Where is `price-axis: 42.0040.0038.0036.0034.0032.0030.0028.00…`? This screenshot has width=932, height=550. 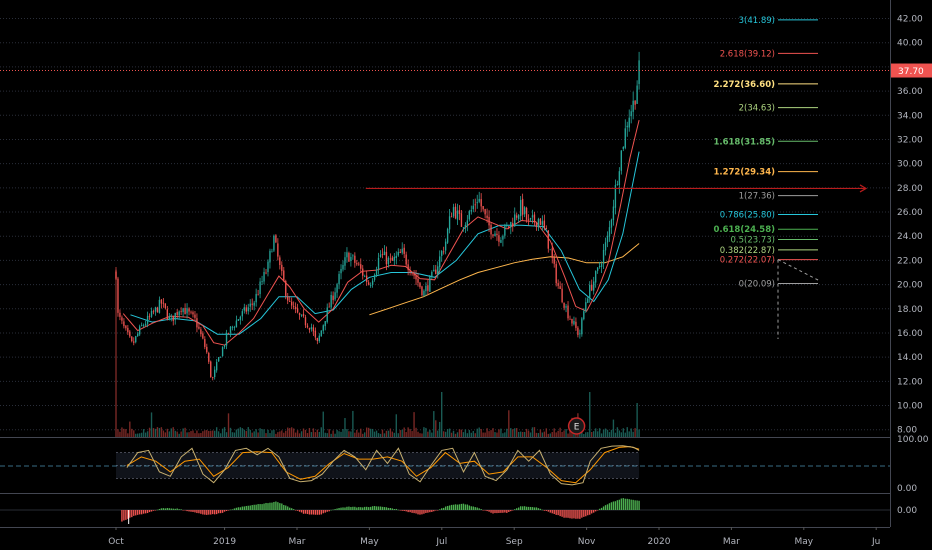
price-axis: 42.0040.0038.0036.0034.0032.0030.0028.00… is located at coordinates (911, 265).